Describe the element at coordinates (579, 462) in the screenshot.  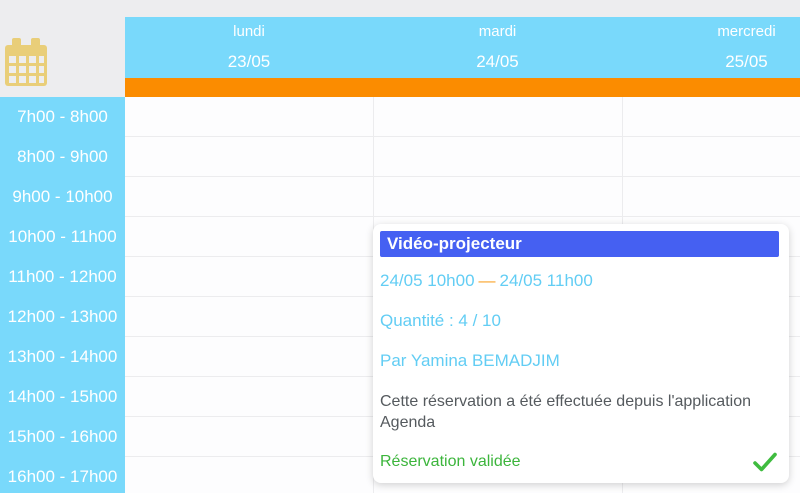
I see `reservation-status-row: Réservation validée` at that location.